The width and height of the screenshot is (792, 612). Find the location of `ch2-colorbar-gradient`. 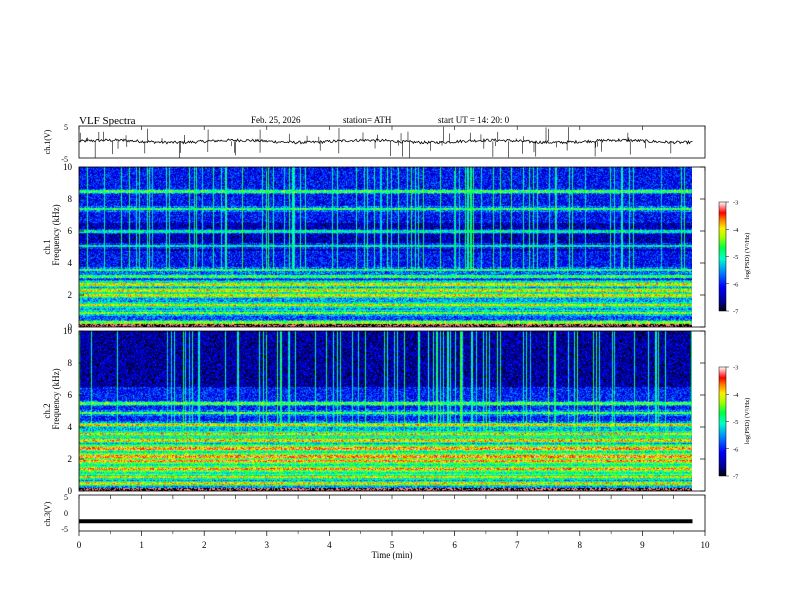

ch2-colorbar-gradient is located at coordinates (722, 421).